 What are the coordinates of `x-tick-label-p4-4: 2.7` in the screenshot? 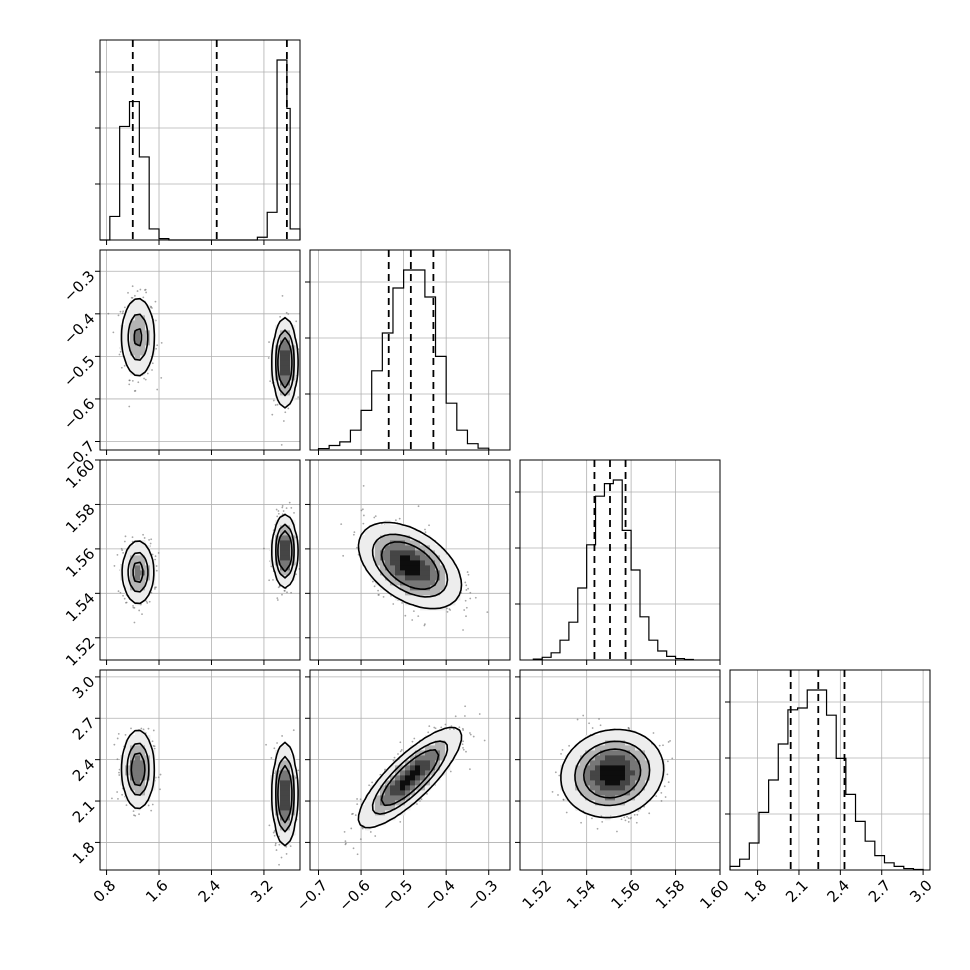 It's located at (880, 891).